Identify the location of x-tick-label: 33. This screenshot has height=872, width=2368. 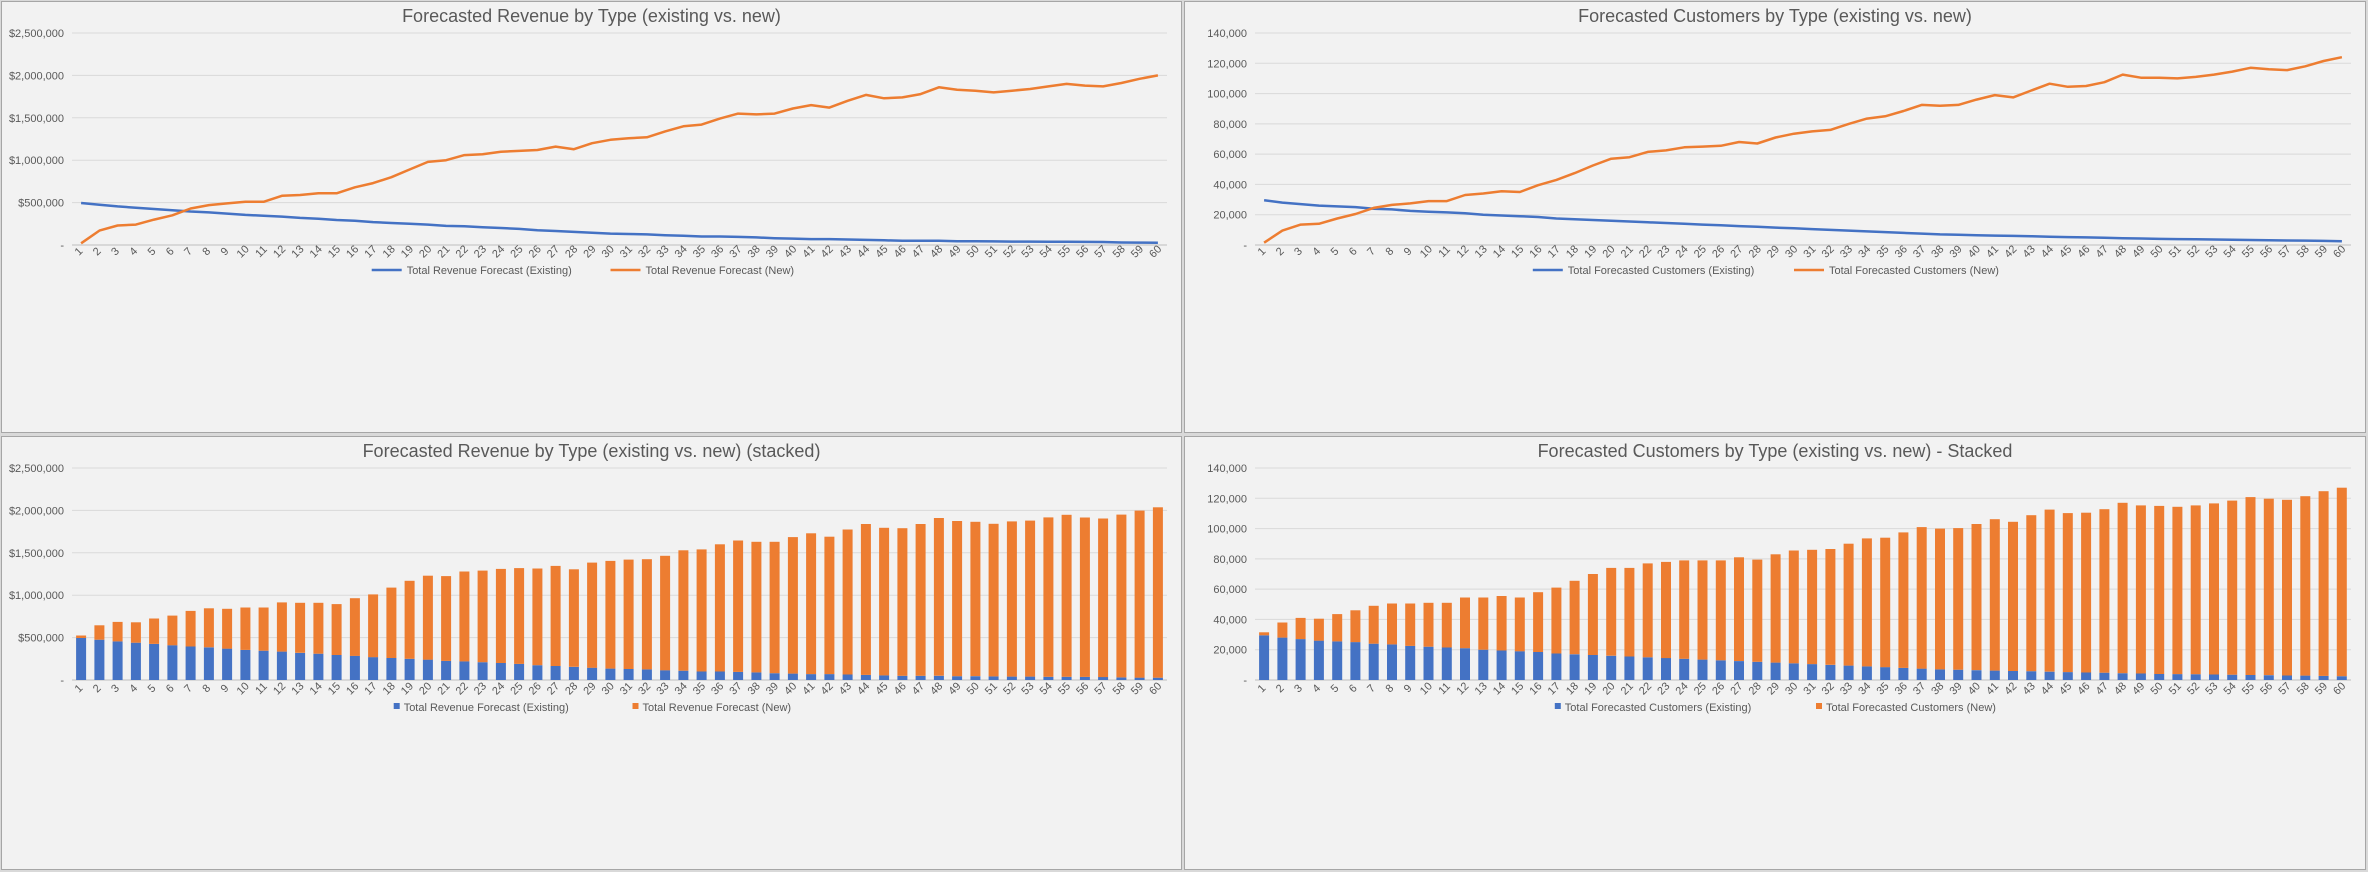
(1846, 251).